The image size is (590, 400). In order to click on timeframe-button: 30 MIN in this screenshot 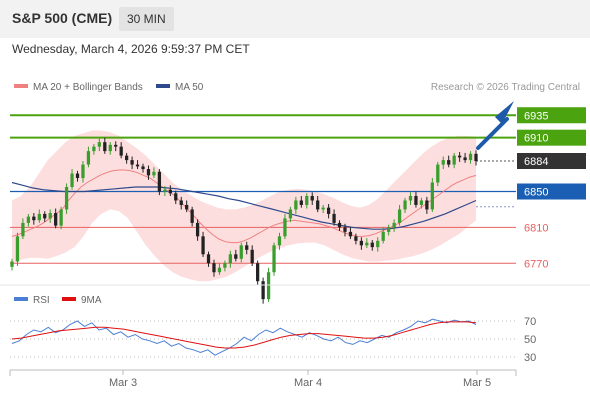, I will do `click(146, 19)`.